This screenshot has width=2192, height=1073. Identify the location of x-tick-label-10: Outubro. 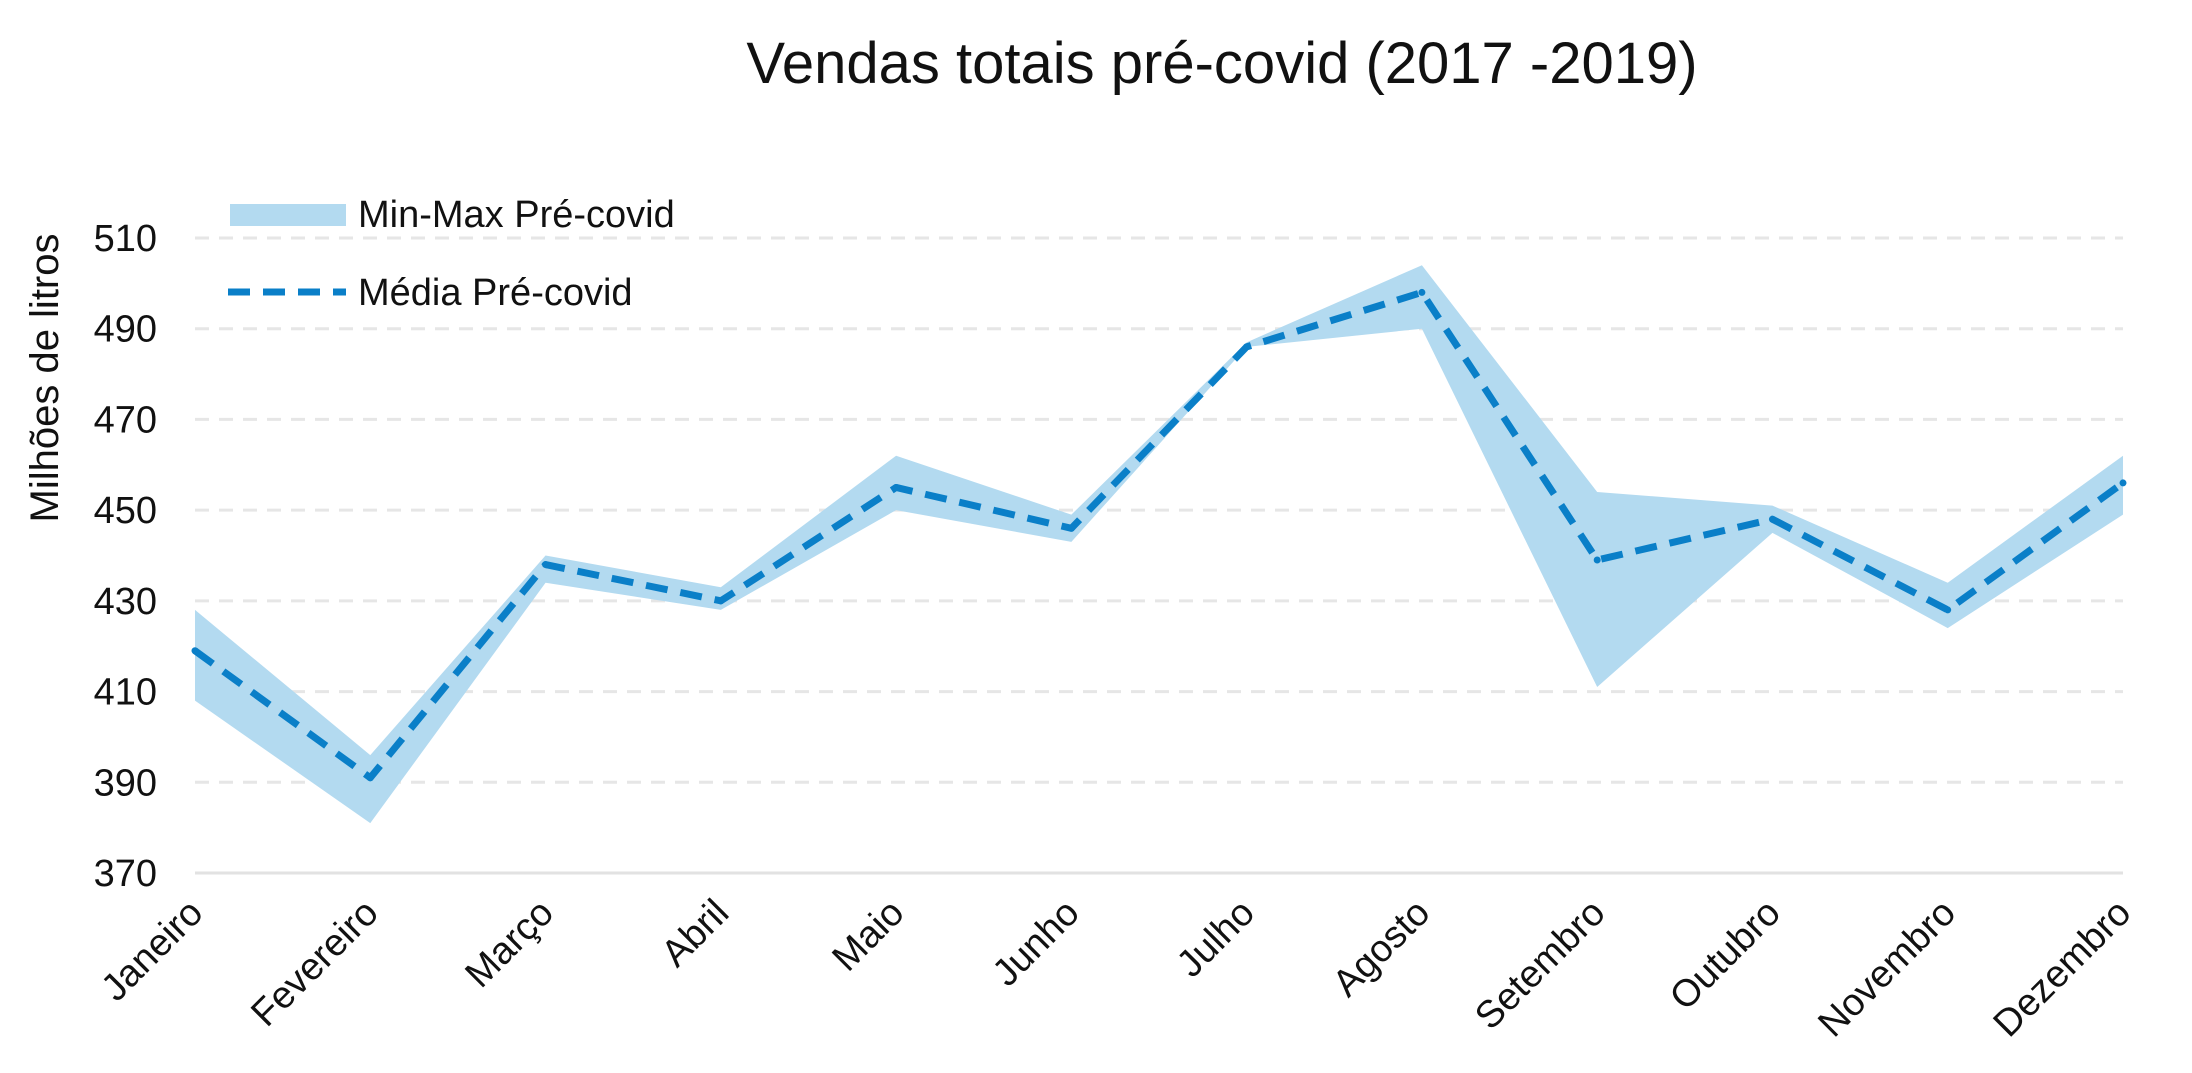
(1725, 955).